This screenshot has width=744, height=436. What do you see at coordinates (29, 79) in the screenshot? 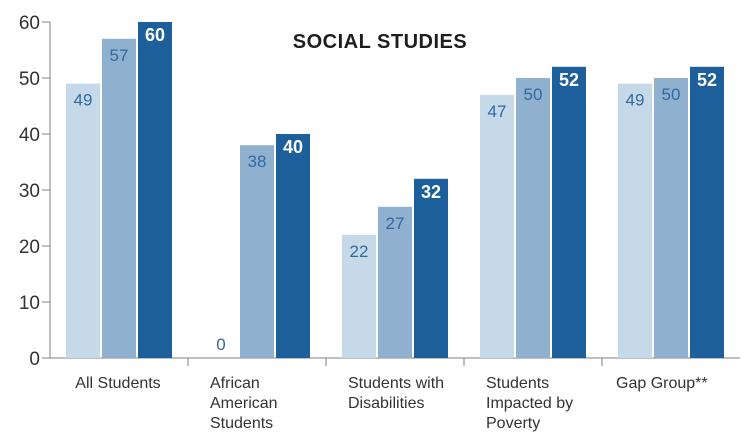
I see `y-tick-label: 50` at bounding box center [29, 79].